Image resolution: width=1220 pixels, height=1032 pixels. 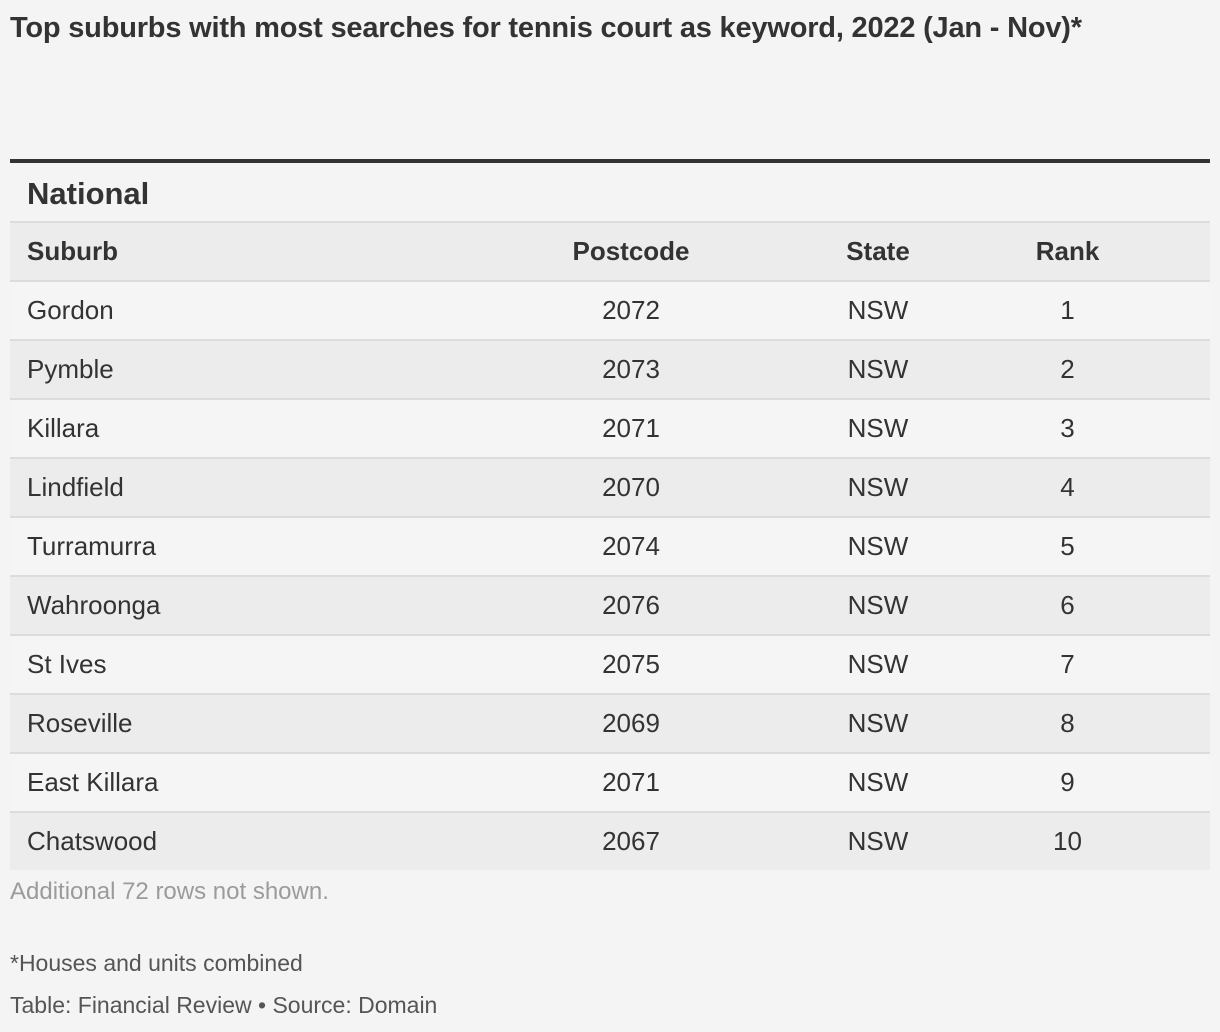 I want to click on table-row: East Killara 2071 NSW 9, so click(x=610, y=782).